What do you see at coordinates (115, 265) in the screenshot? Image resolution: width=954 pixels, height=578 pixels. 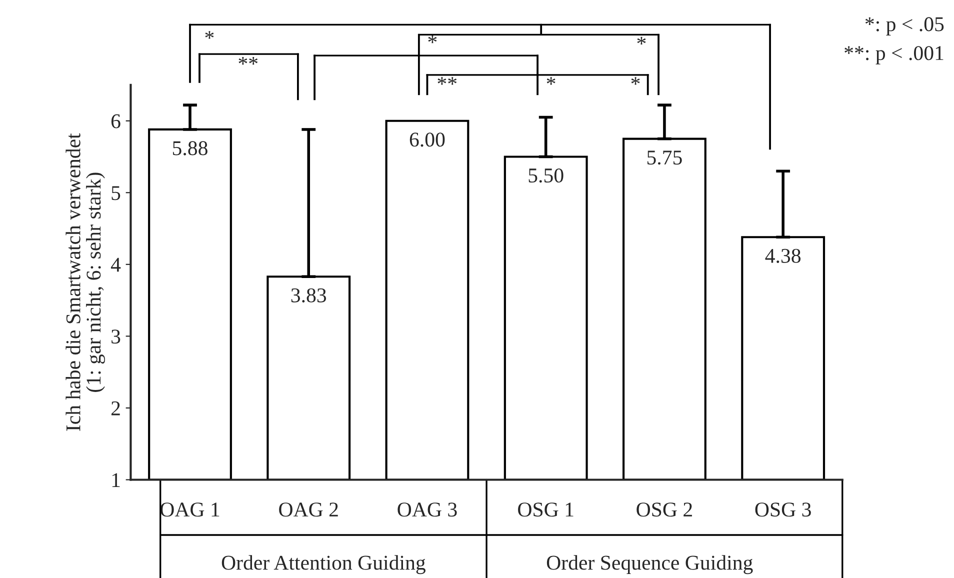 I see `y-tick-label: 4` at bounding box center [115, 265].